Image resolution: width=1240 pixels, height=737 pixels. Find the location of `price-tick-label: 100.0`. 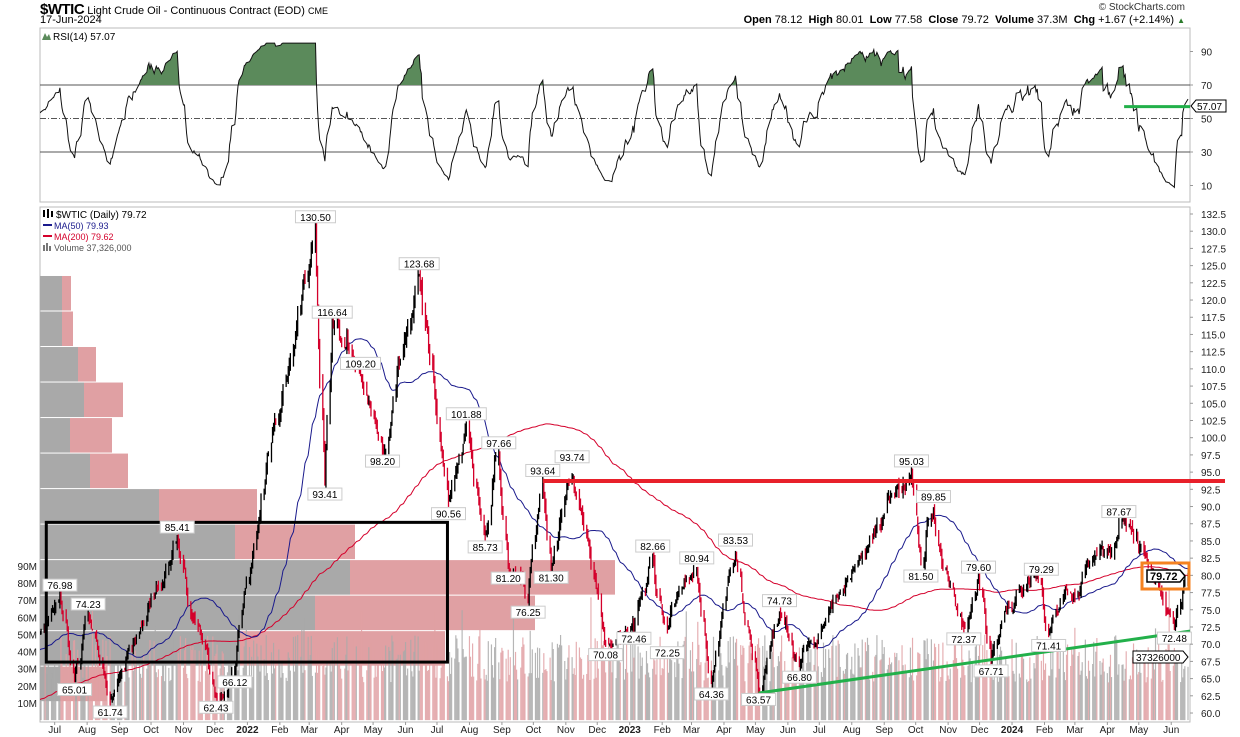

price-tick-label: 100.0 is located at coordinates (1213, 439).